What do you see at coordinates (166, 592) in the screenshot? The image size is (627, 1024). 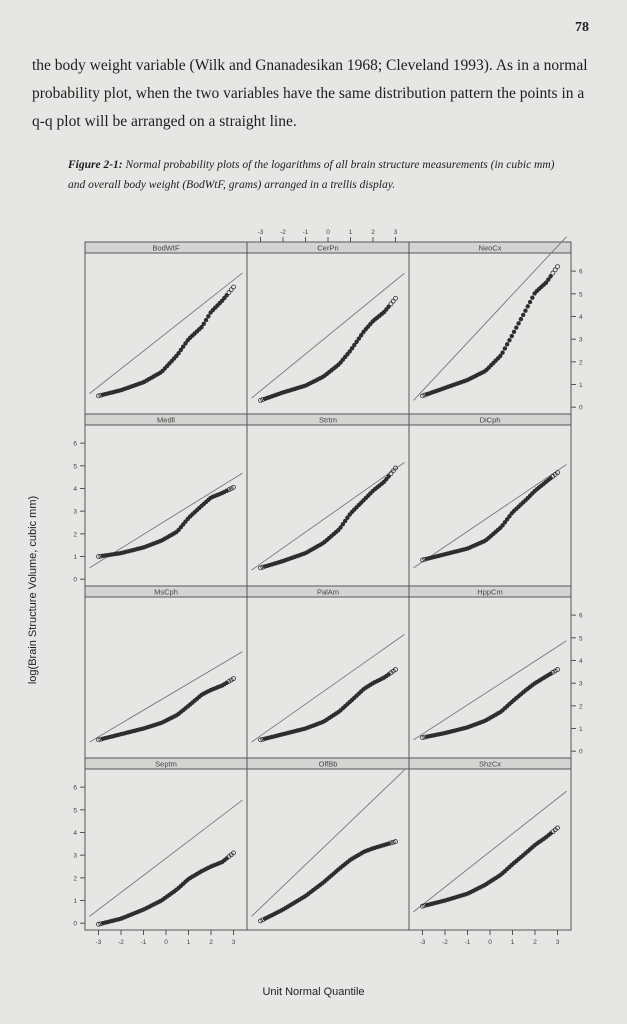 I see `panel-label: MsCph` at bounding box center [166, 592].